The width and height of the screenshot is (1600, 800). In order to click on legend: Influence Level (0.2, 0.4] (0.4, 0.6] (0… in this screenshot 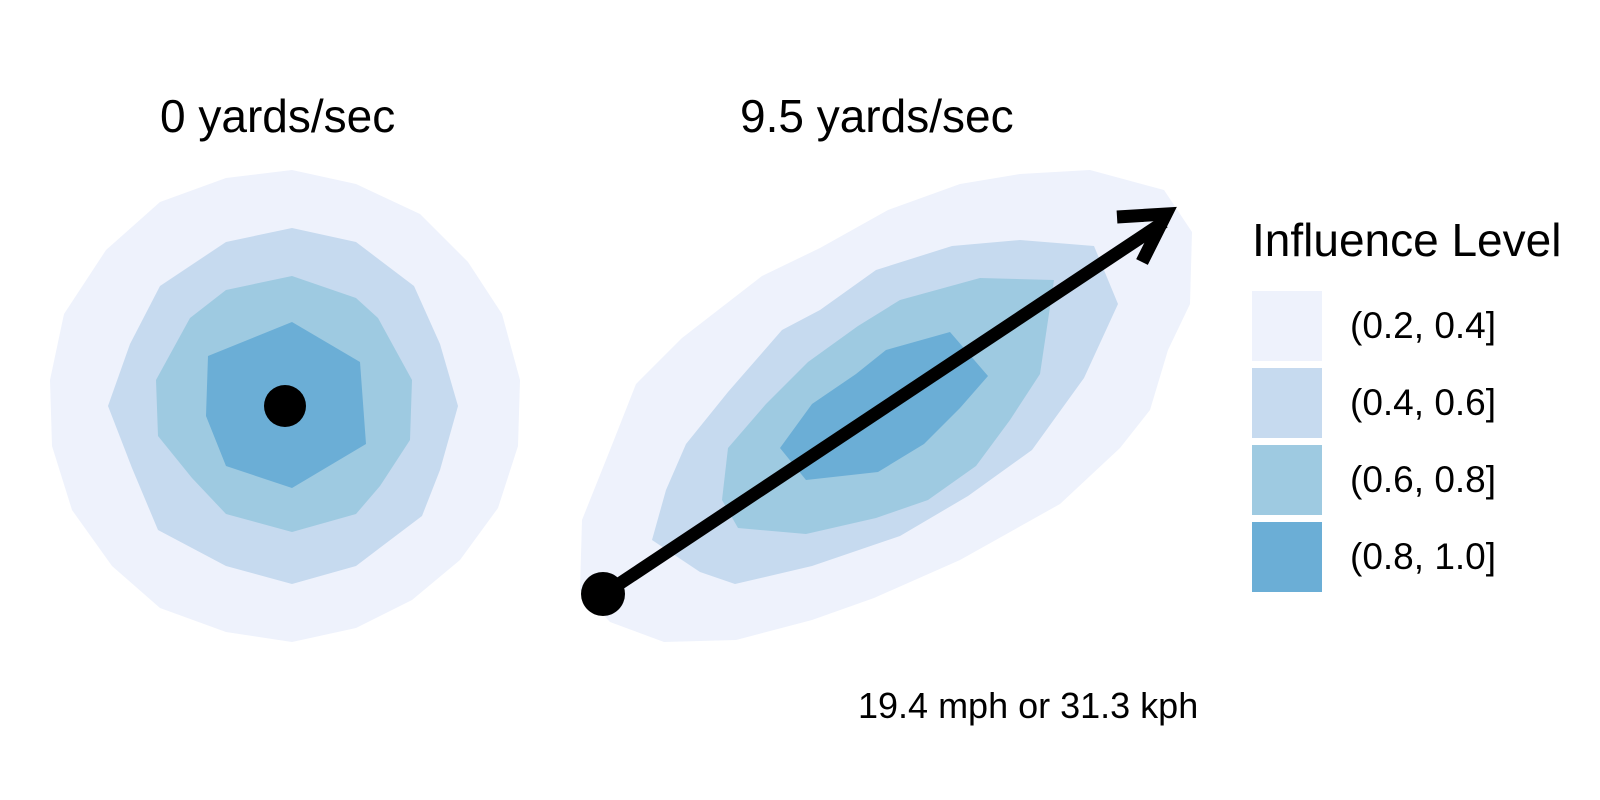, I will do `click(1422, 405)`.